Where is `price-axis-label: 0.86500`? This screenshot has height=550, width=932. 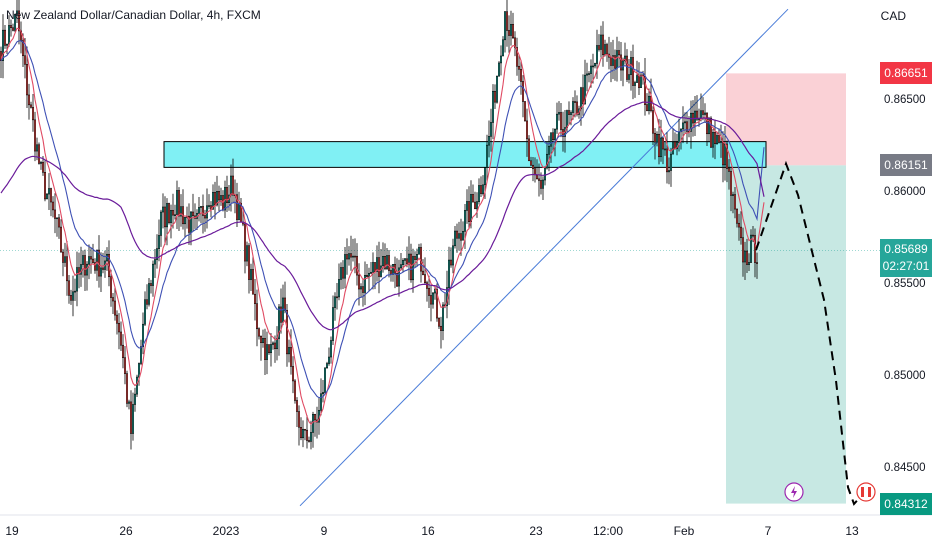 price-axis-label: 0.86500 is located at coordinates (905, 100).